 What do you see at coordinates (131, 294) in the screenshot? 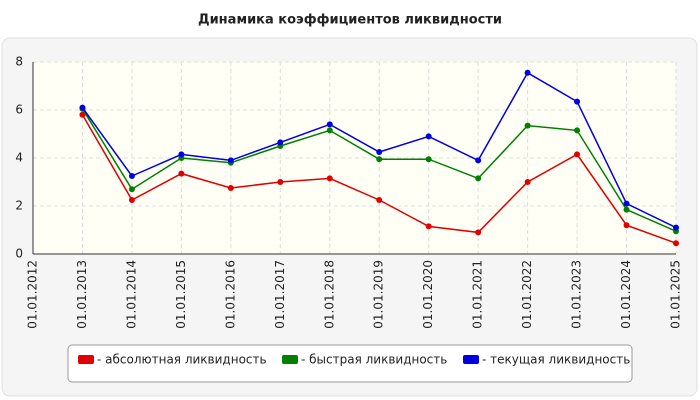
I see `x-tick-label: 01.01.2014` at bounding box center [131, 294].